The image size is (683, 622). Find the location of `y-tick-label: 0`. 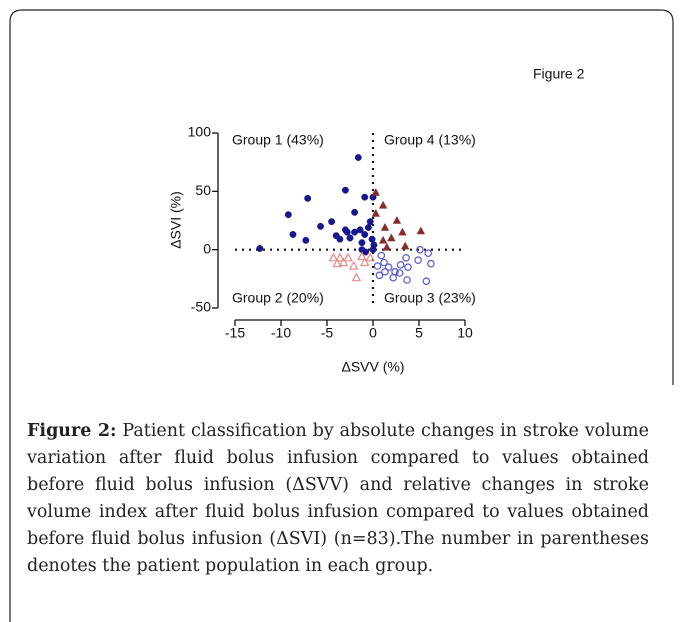

y-tick-label: 0 is located at coordinates (207, 248).